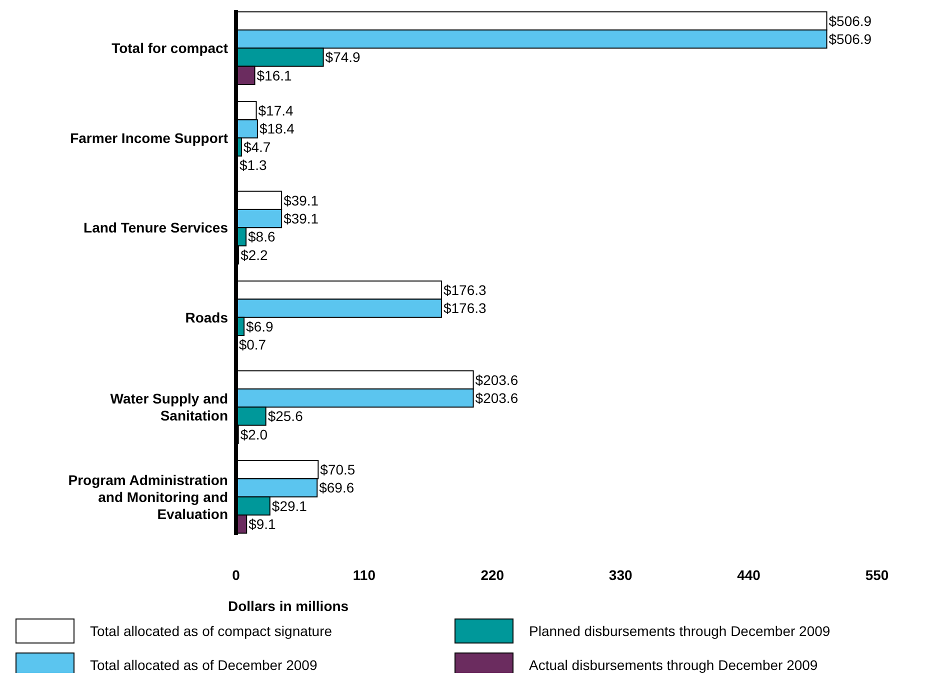  Describe the element at coordinates (276, 110) in the screenshot. I see `data-label: $17.4` at that location.